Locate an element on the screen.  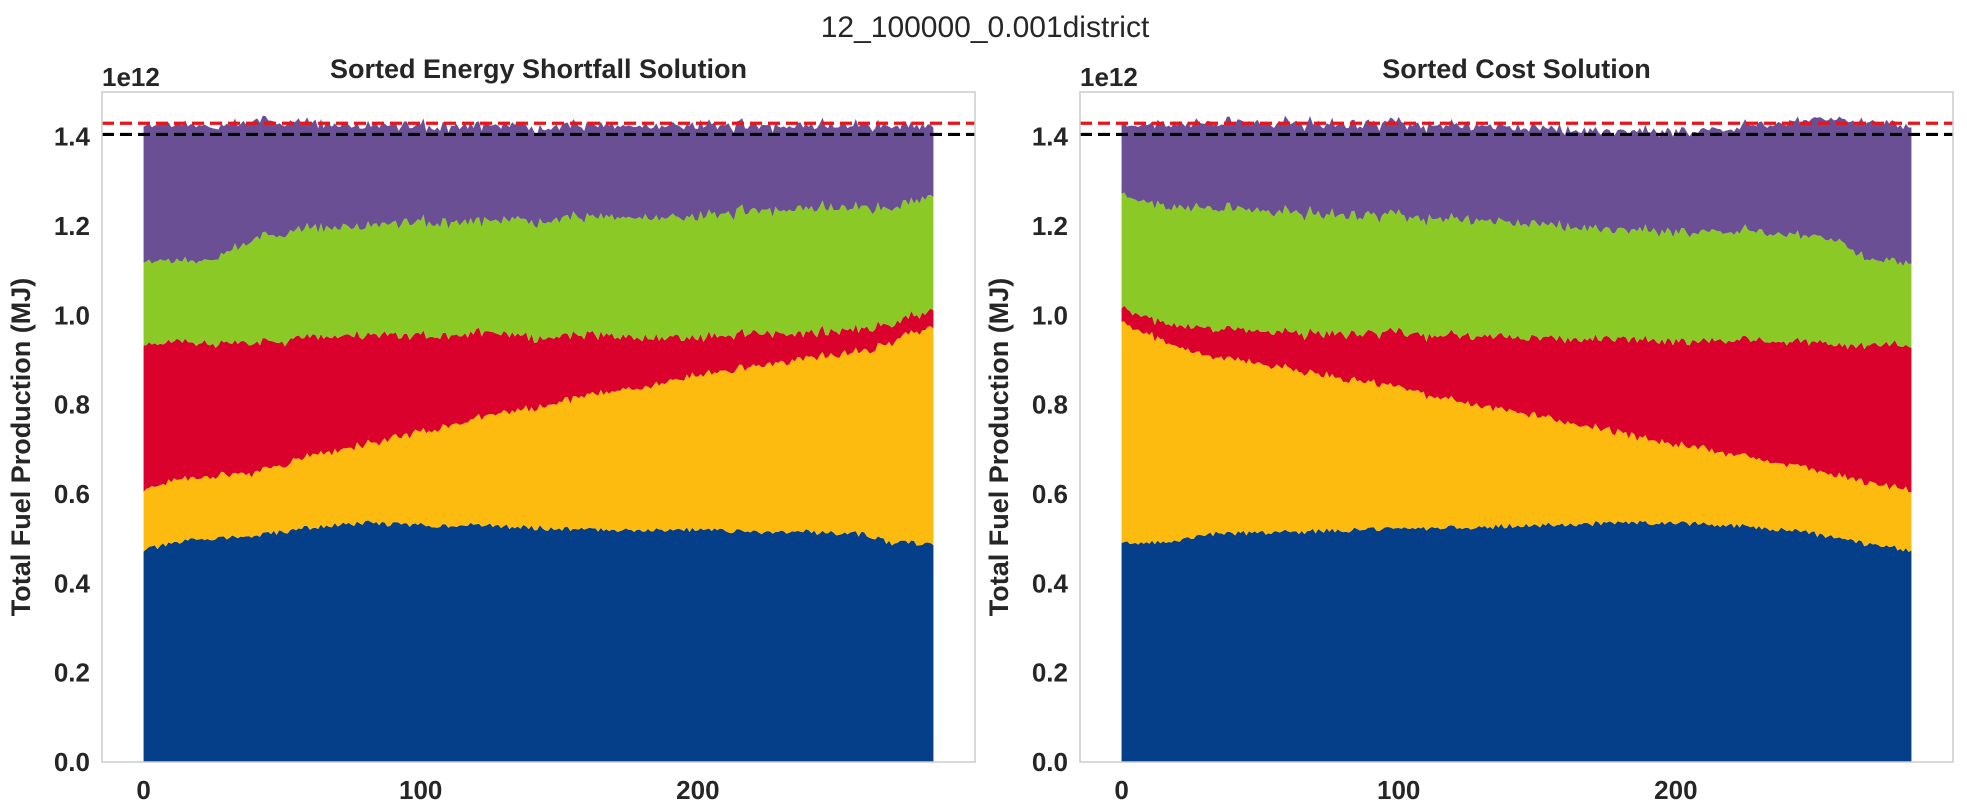
chart-title: Sorted Energy Shortfall Solution is located at coordinates (538, 69).